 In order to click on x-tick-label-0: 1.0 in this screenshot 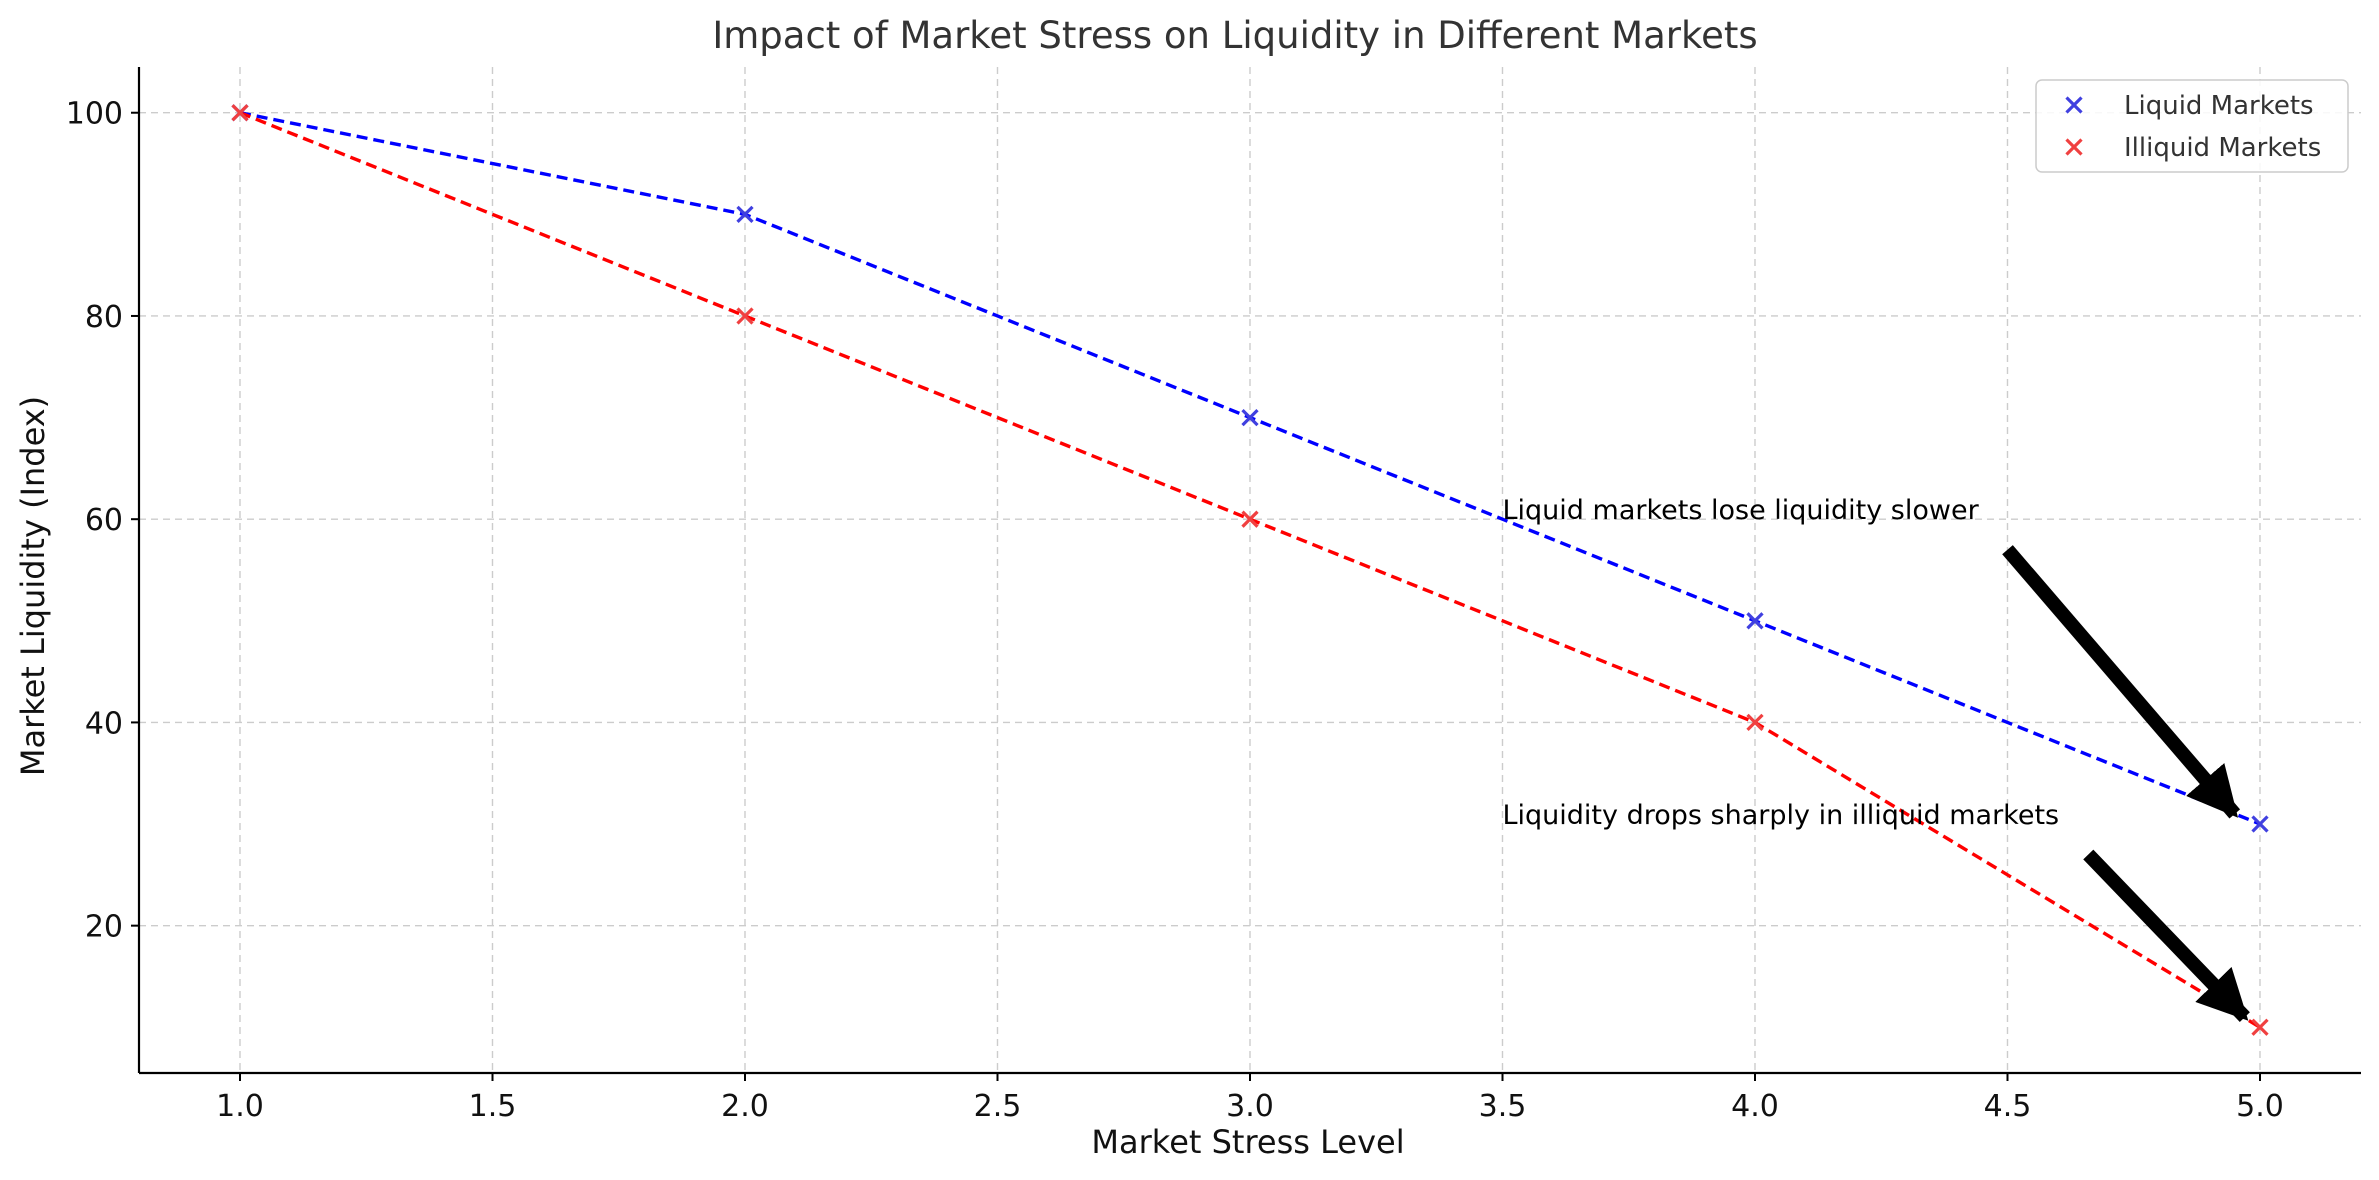, I will do `click(240, 1106)`.